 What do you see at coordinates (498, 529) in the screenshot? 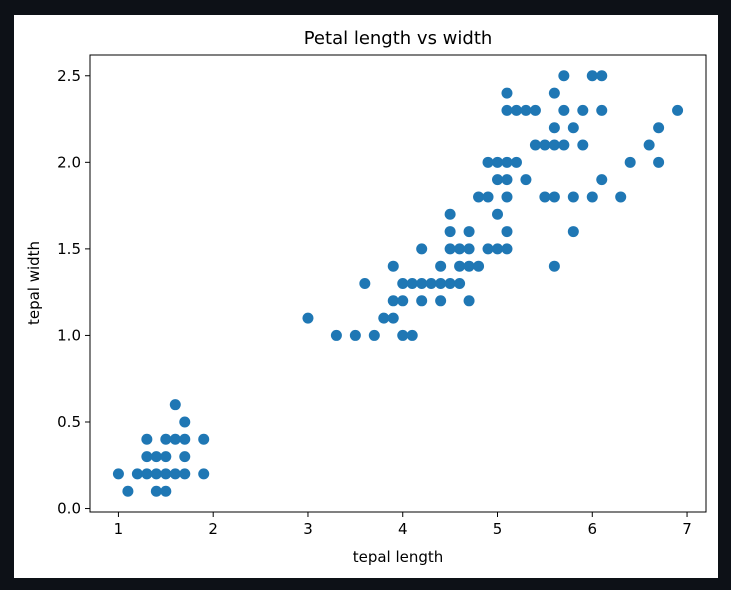
I see `x-tick-label: 5` at bounding box center [498, 529].